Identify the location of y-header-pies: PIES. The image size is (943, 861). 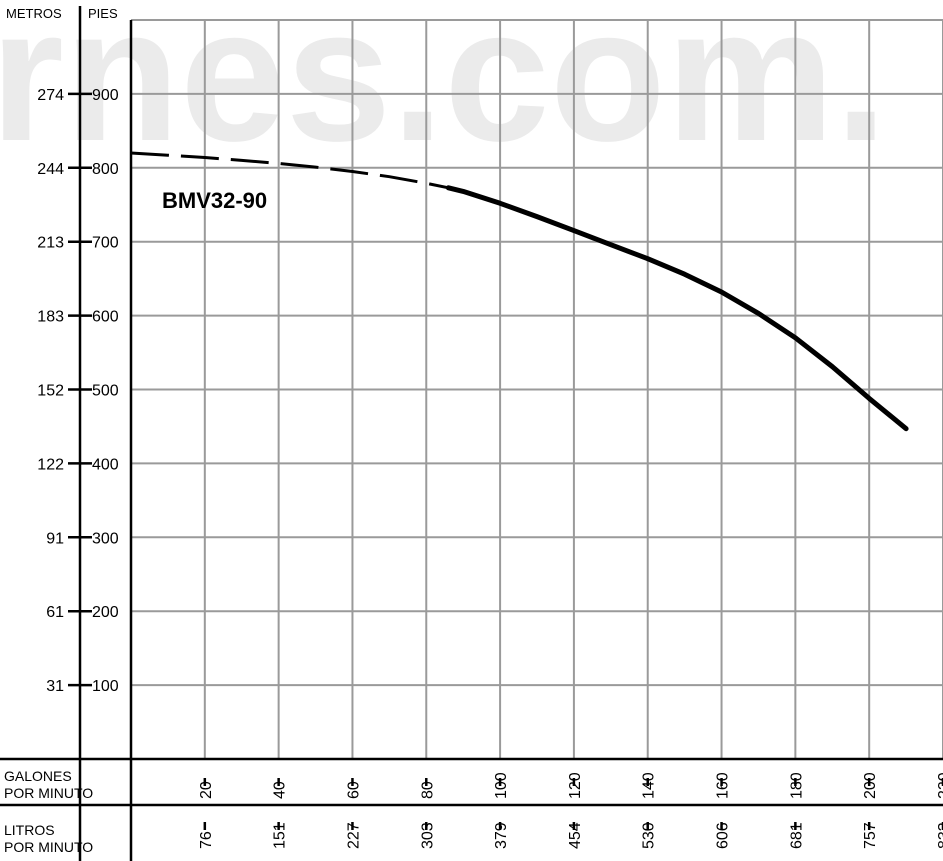
(103, 13).